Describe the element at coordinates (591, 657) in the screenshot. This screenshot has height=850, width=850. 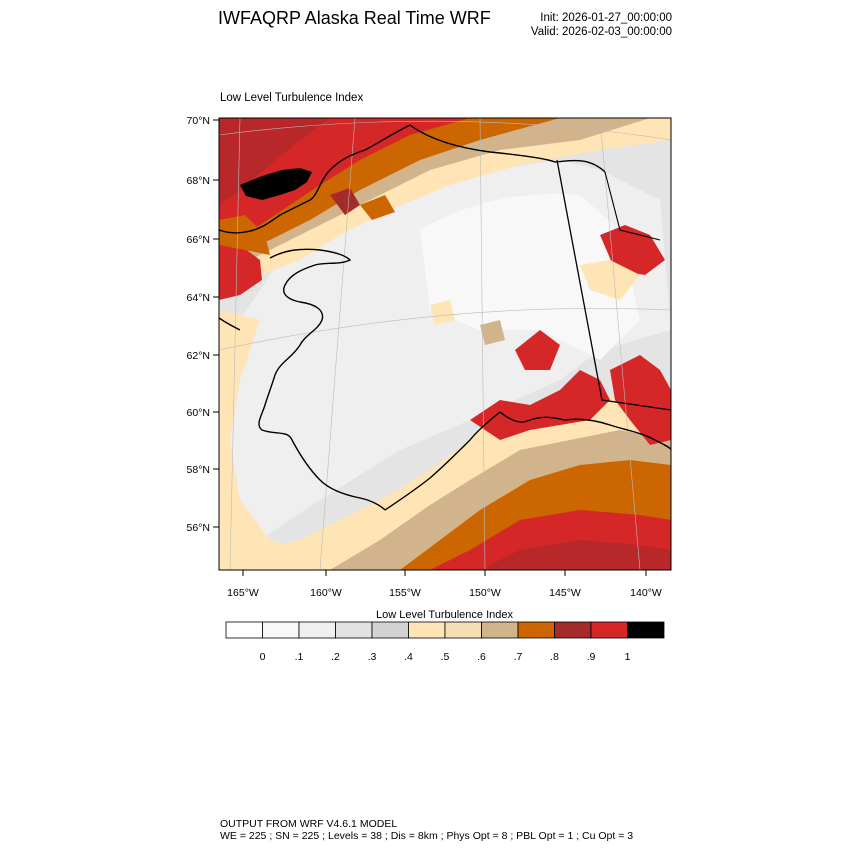
I see `colorbar-label: .9` at that location.